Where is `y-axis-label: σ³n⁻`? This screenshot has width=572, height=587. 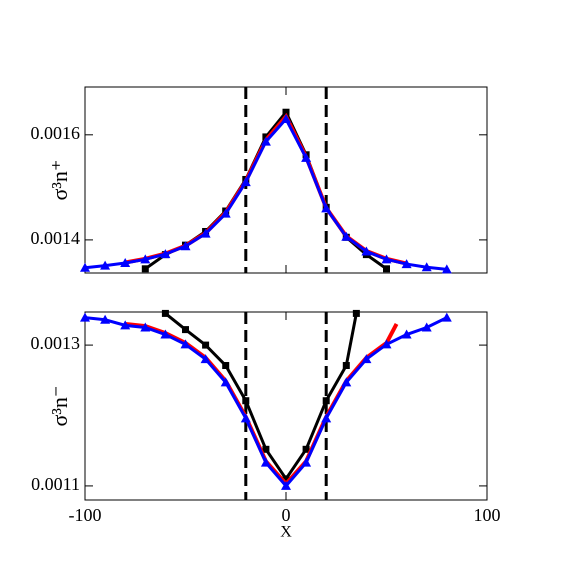 y-axis-label: σ³n⁻ is located at coordinates (59, 405).